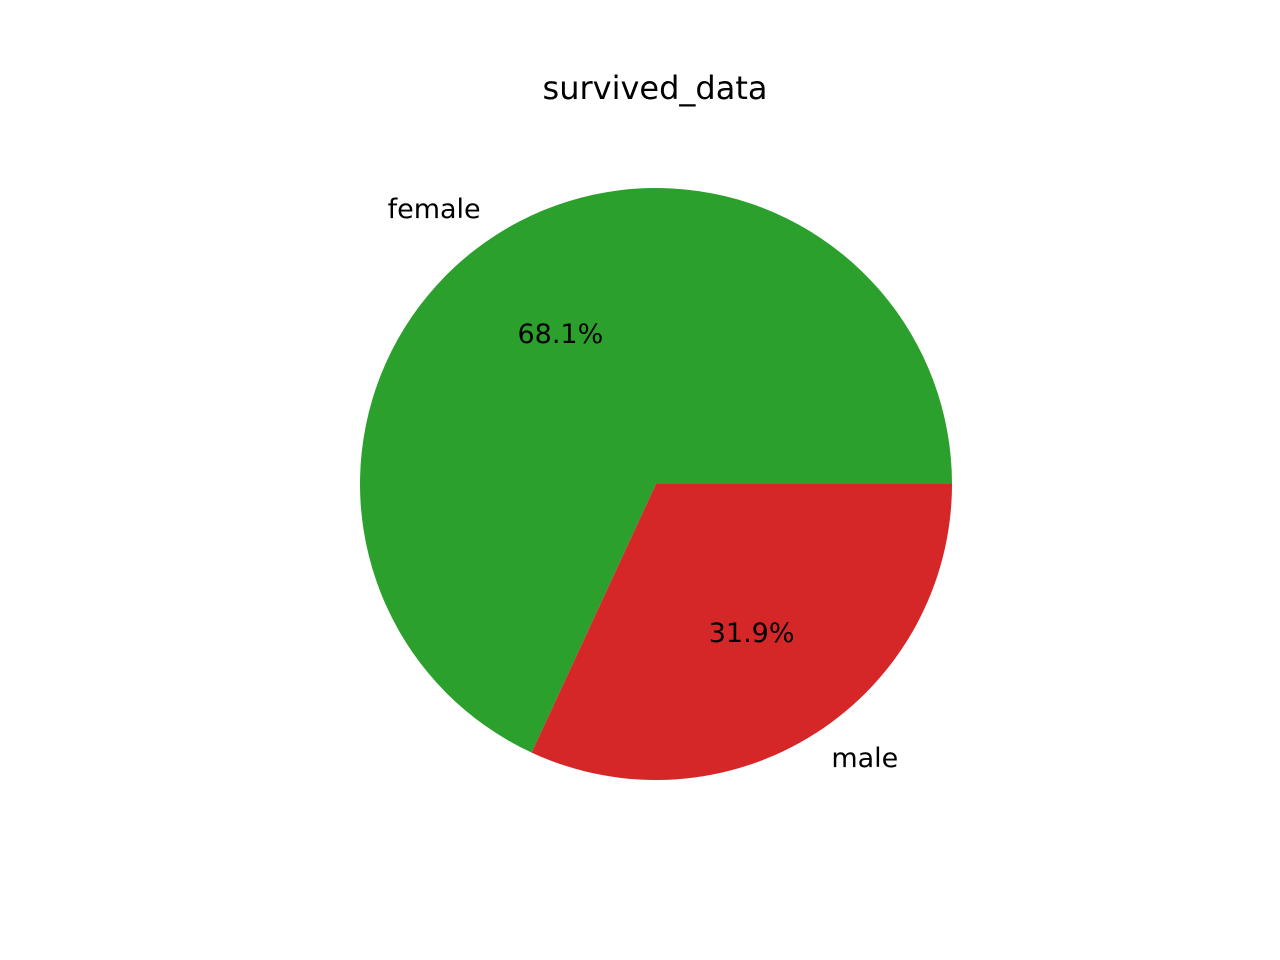  I want to click on pie-slice-male, so click(741, 632).